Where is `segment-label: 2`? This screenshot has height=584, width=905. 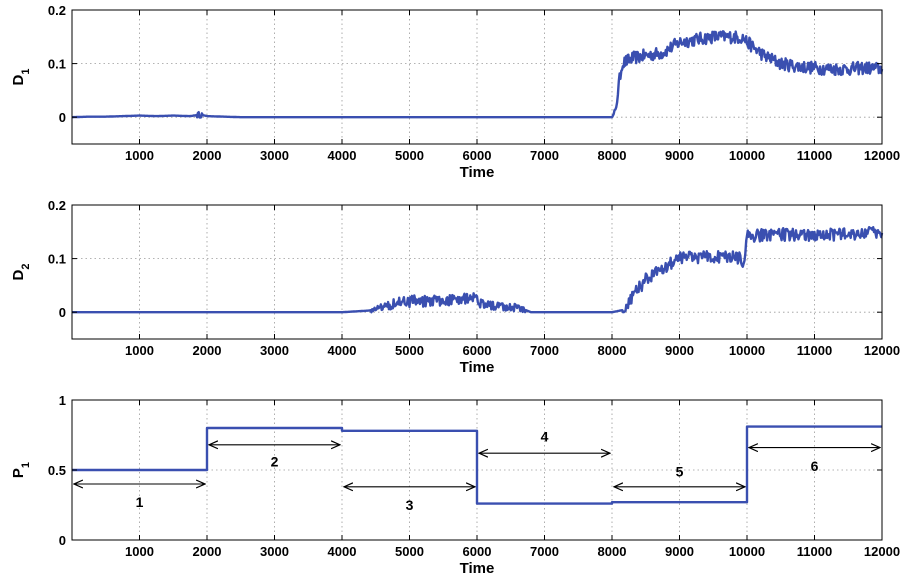
segment-label: 2 is located at coordinates (275, 462).